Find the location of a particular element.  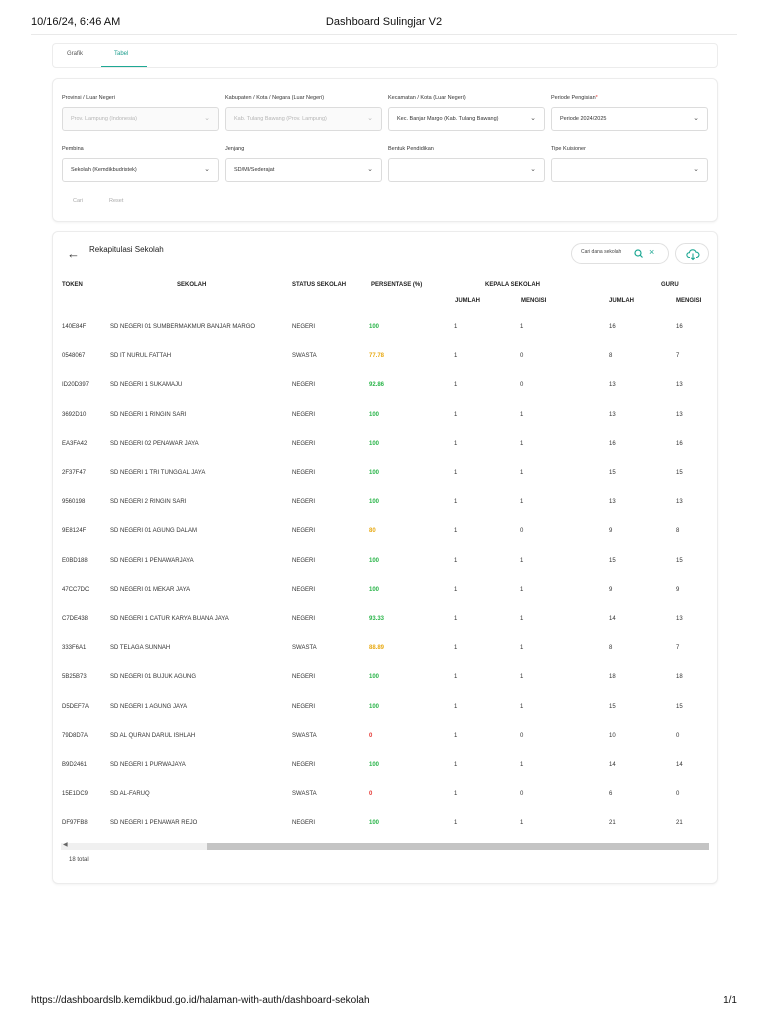

cell-persentase: 88.89 is located at coordinates (377, 648).